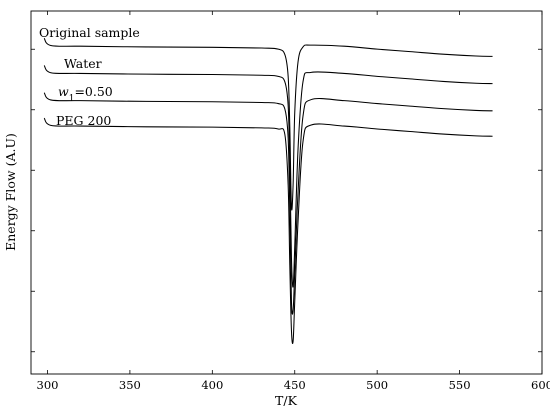  I want to click on series-label-w1: w1=0.50, so click(85, 94).